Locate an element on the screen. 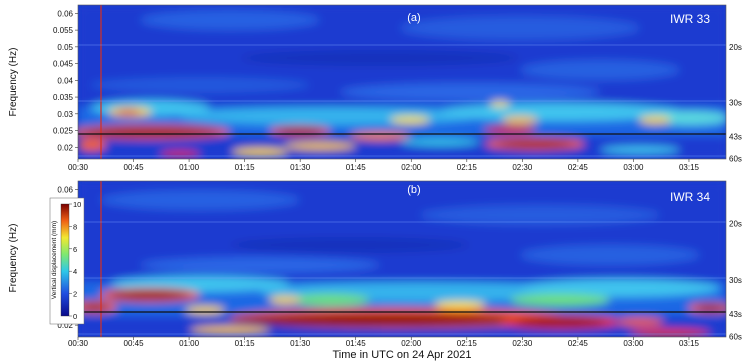 This screenshot has width=742, height=362. panel-a-x-tick-label: 03:15 is located at coordinates (689, 167).